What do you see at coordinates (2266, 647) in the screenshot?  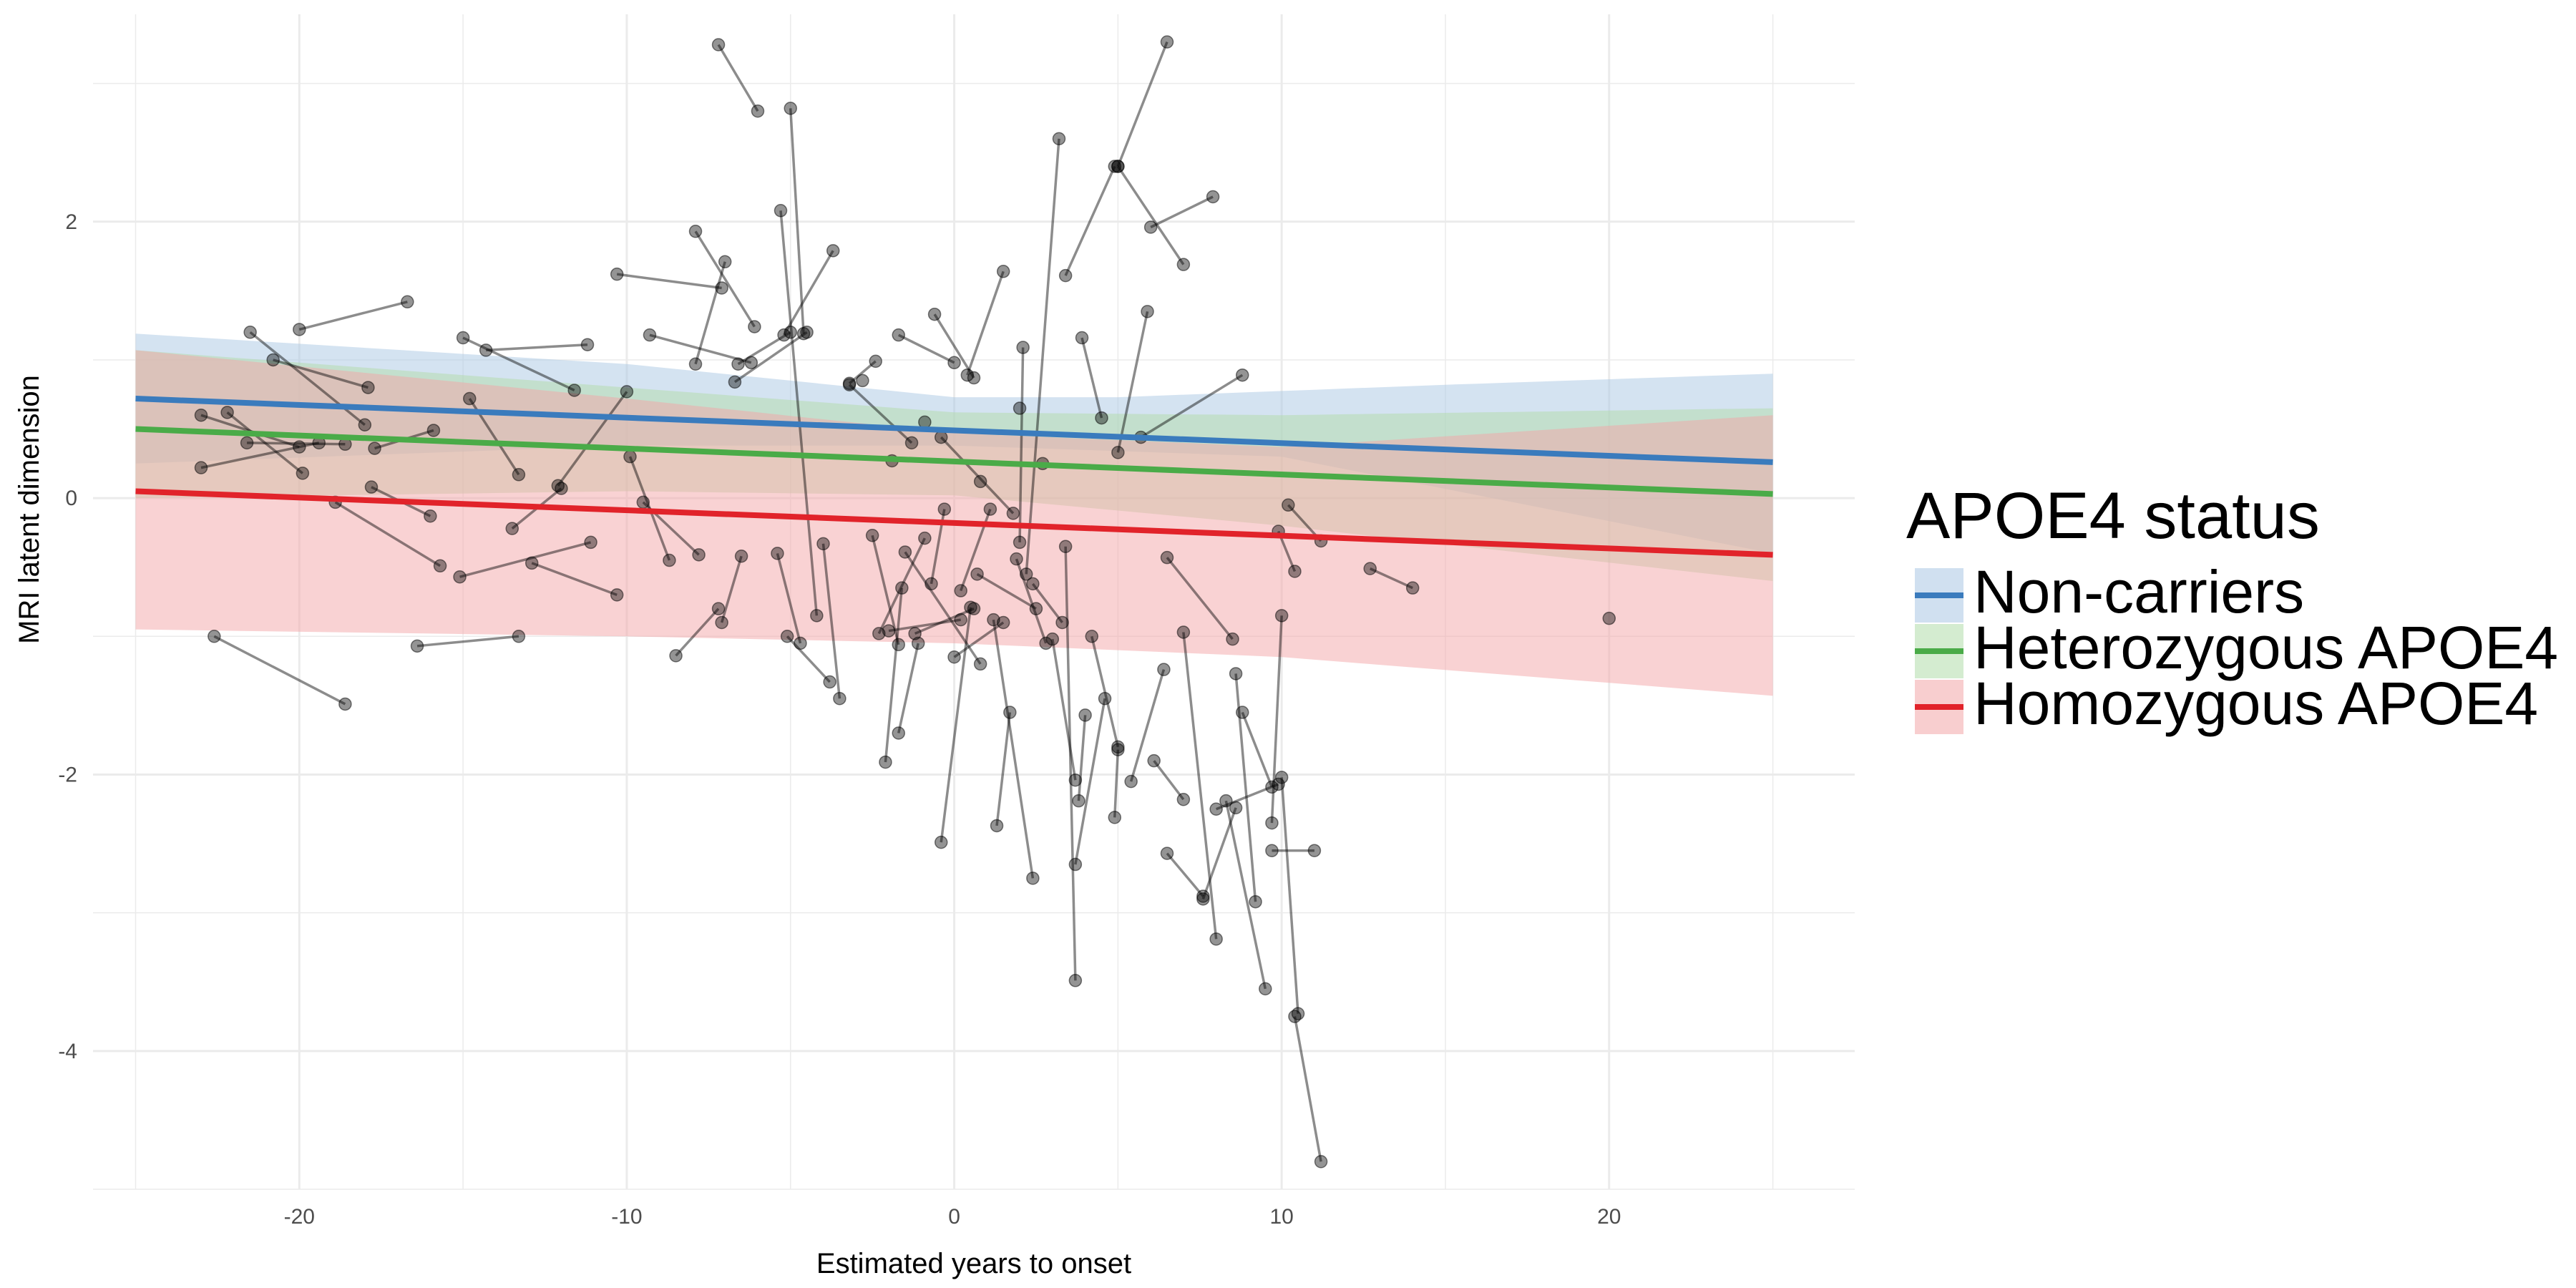 I see `legend-label-heterozygous: Heterozygous APOE4` at bounding box center [2266, 647].